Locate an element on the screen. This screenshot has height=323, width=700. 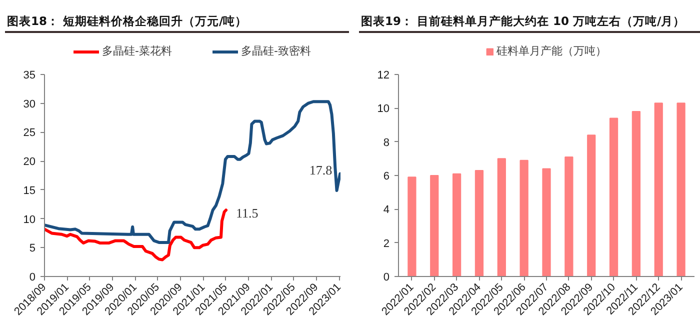
legend-label: 硅料单月产能（万吨） is located at coordinates (551, 51).